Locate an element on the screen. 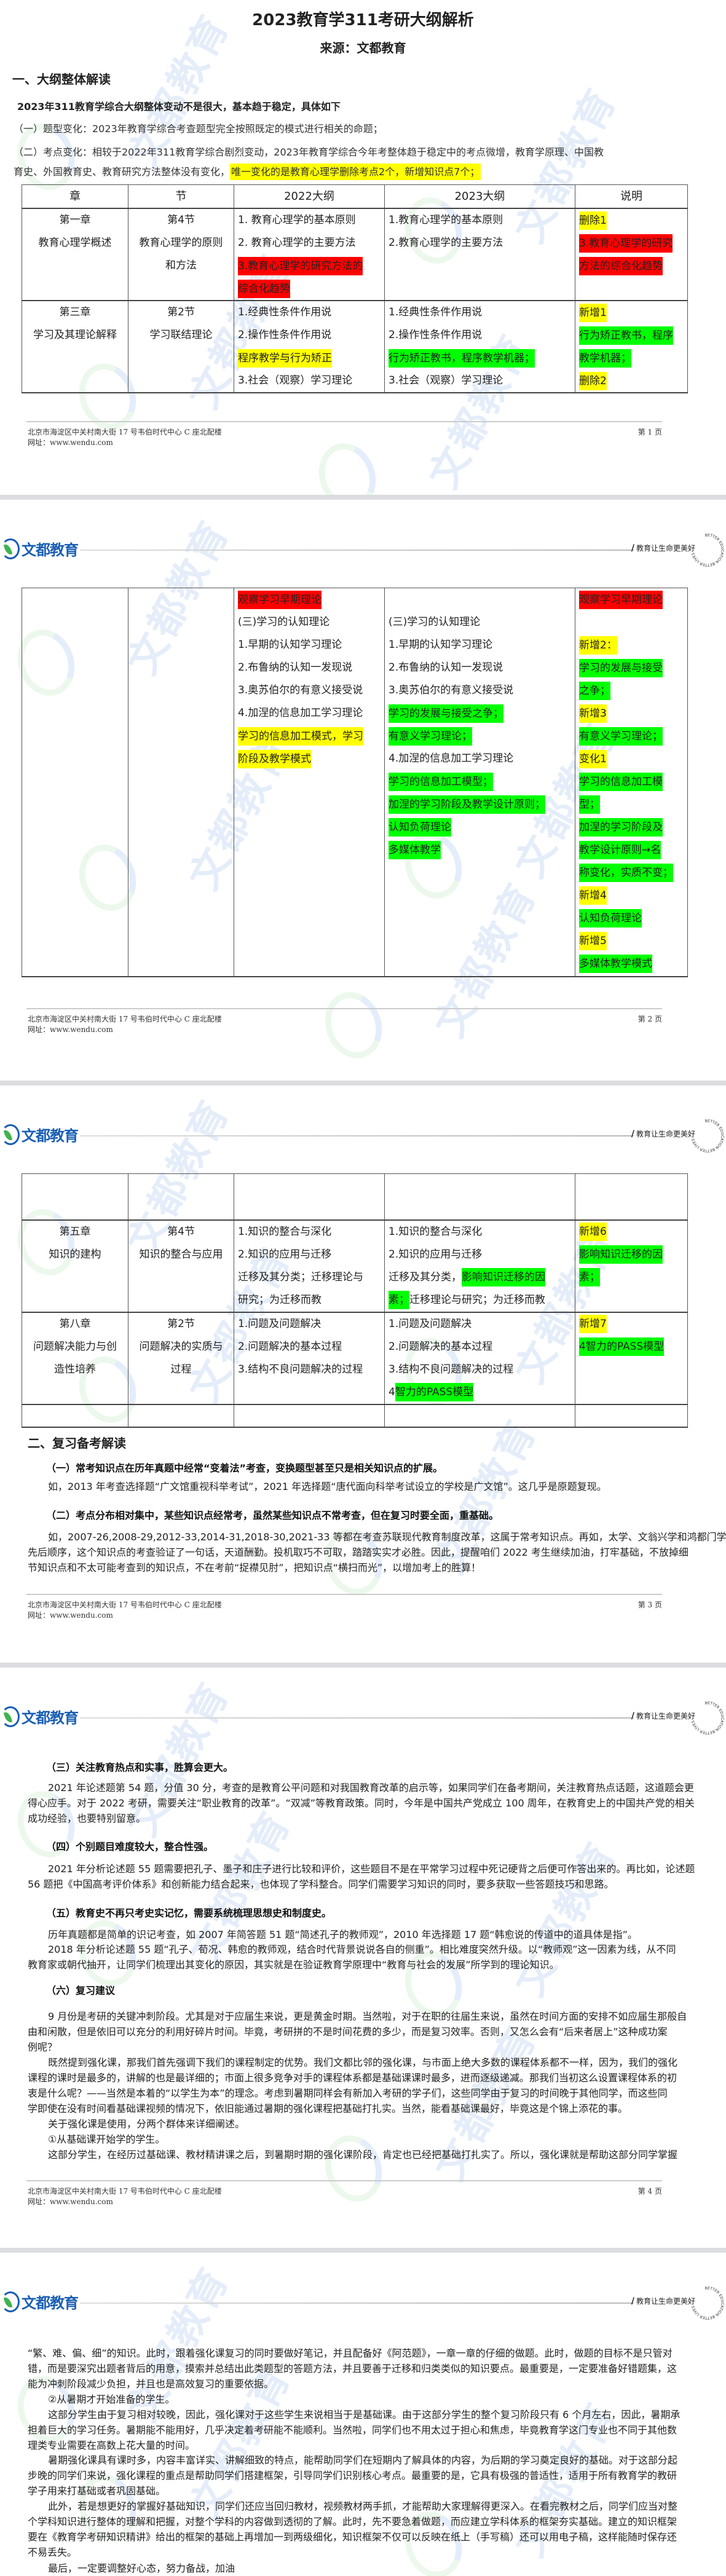 The image size is (726, 2576). paragraph-line: 能为冲刺阶段减少负担，并且也是高效复习的重要依据。 is located at coordinates (151, 2384).